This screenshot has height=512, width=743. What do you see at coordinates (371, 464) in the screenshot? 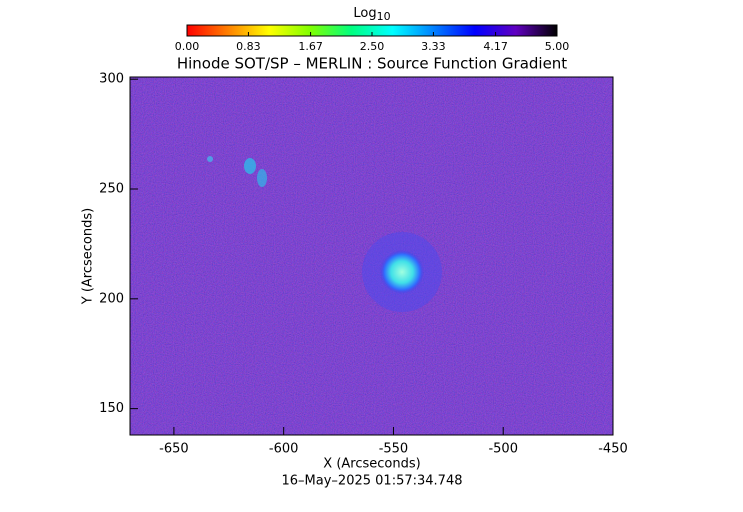
I see `x-axis-label: X (Arcseconds)` at bounding box center [371, 464].